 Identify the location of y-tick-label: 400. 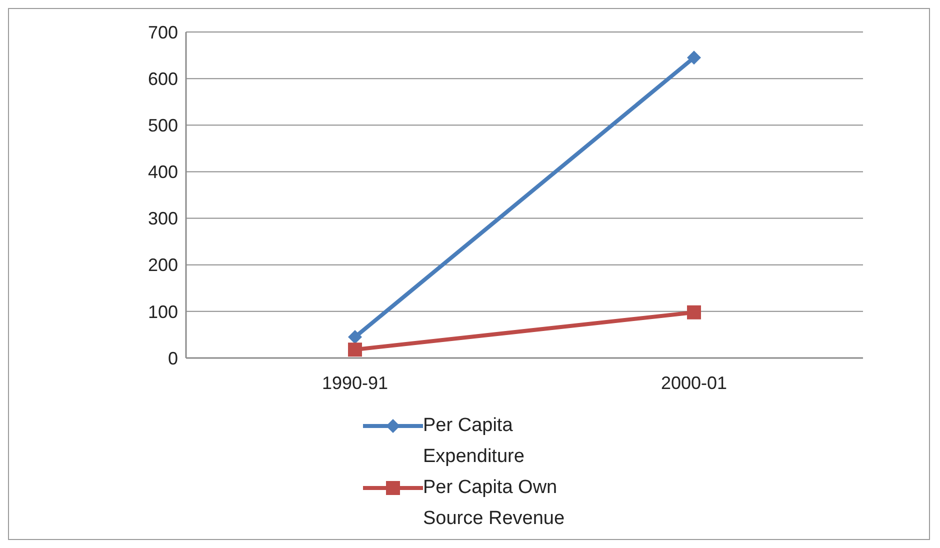
(163, 172).